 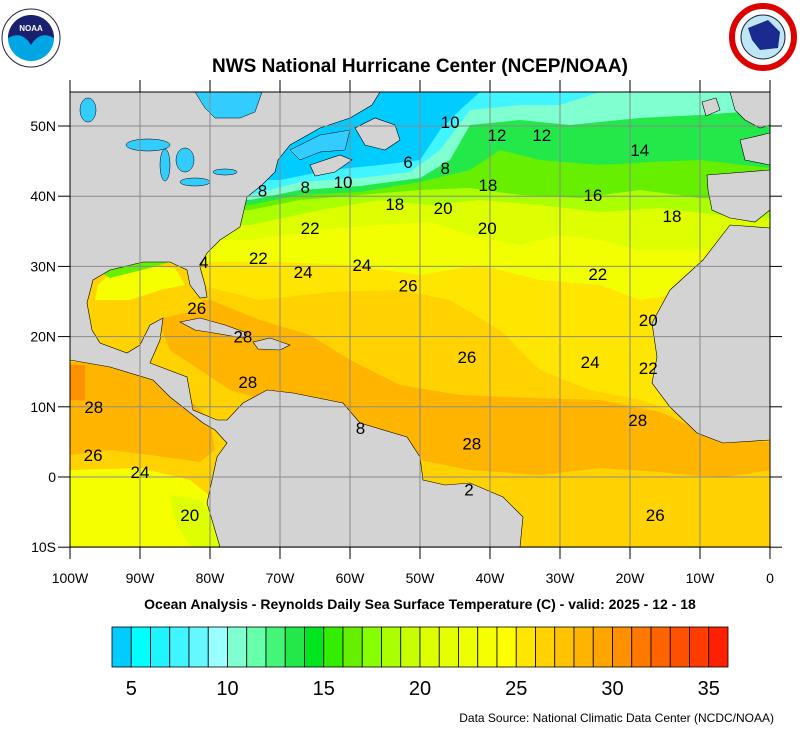 I want to click on lon-tick-label: 70W, so click(x=281, y=578).